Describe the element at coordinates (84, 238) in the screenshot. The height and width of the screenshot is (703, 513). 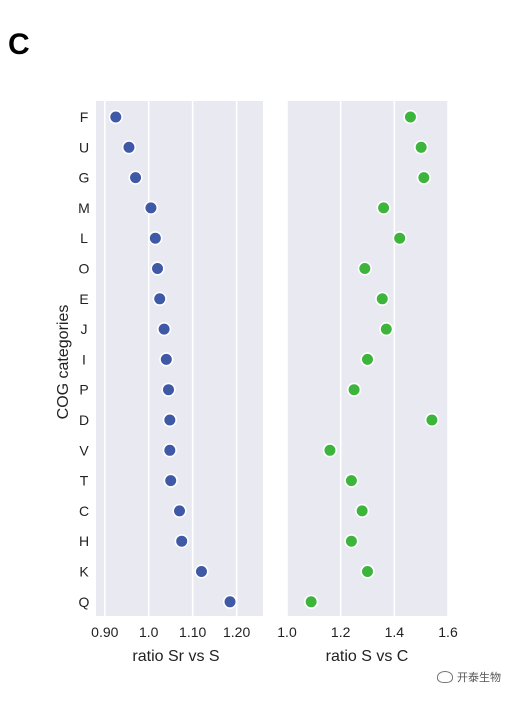
I see `category-label: L` at that location.